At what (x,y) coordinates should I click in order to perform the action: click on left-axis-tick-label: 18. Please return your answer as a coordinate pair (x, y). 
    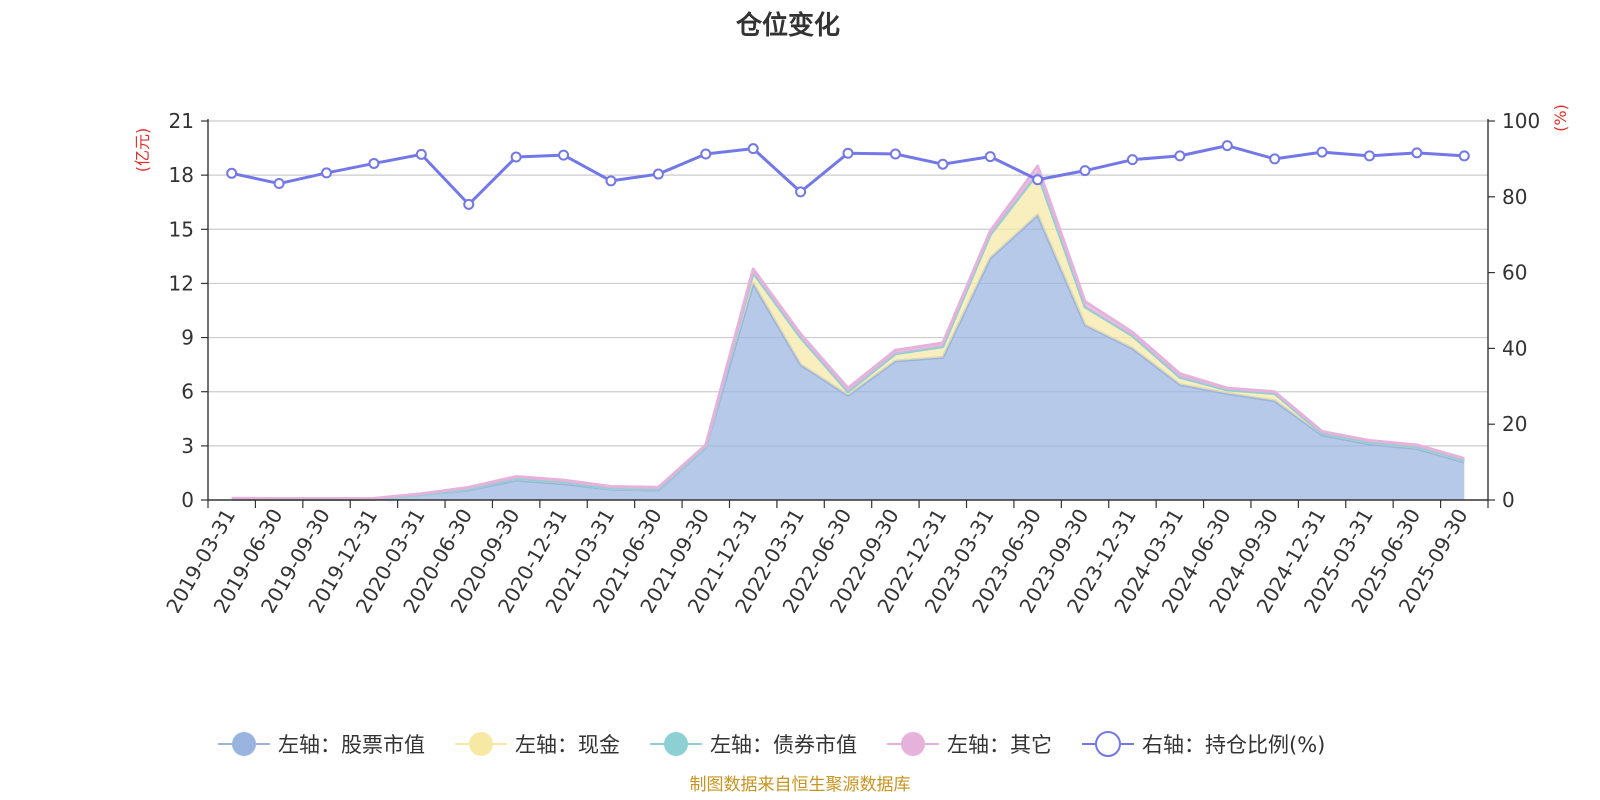
    Looking at the image, I should click on (181, 175).